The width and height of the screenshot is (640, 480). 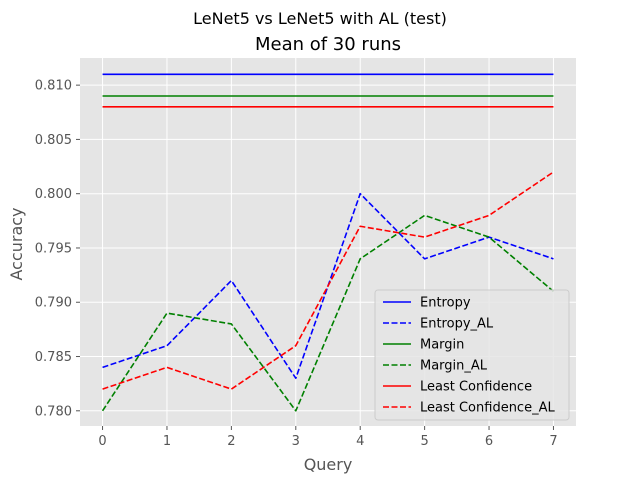 What do you see at coordinates (53, 411) in the screenshot?
I see `y-tick-label: 0.780` at bounding box center [53, 411].